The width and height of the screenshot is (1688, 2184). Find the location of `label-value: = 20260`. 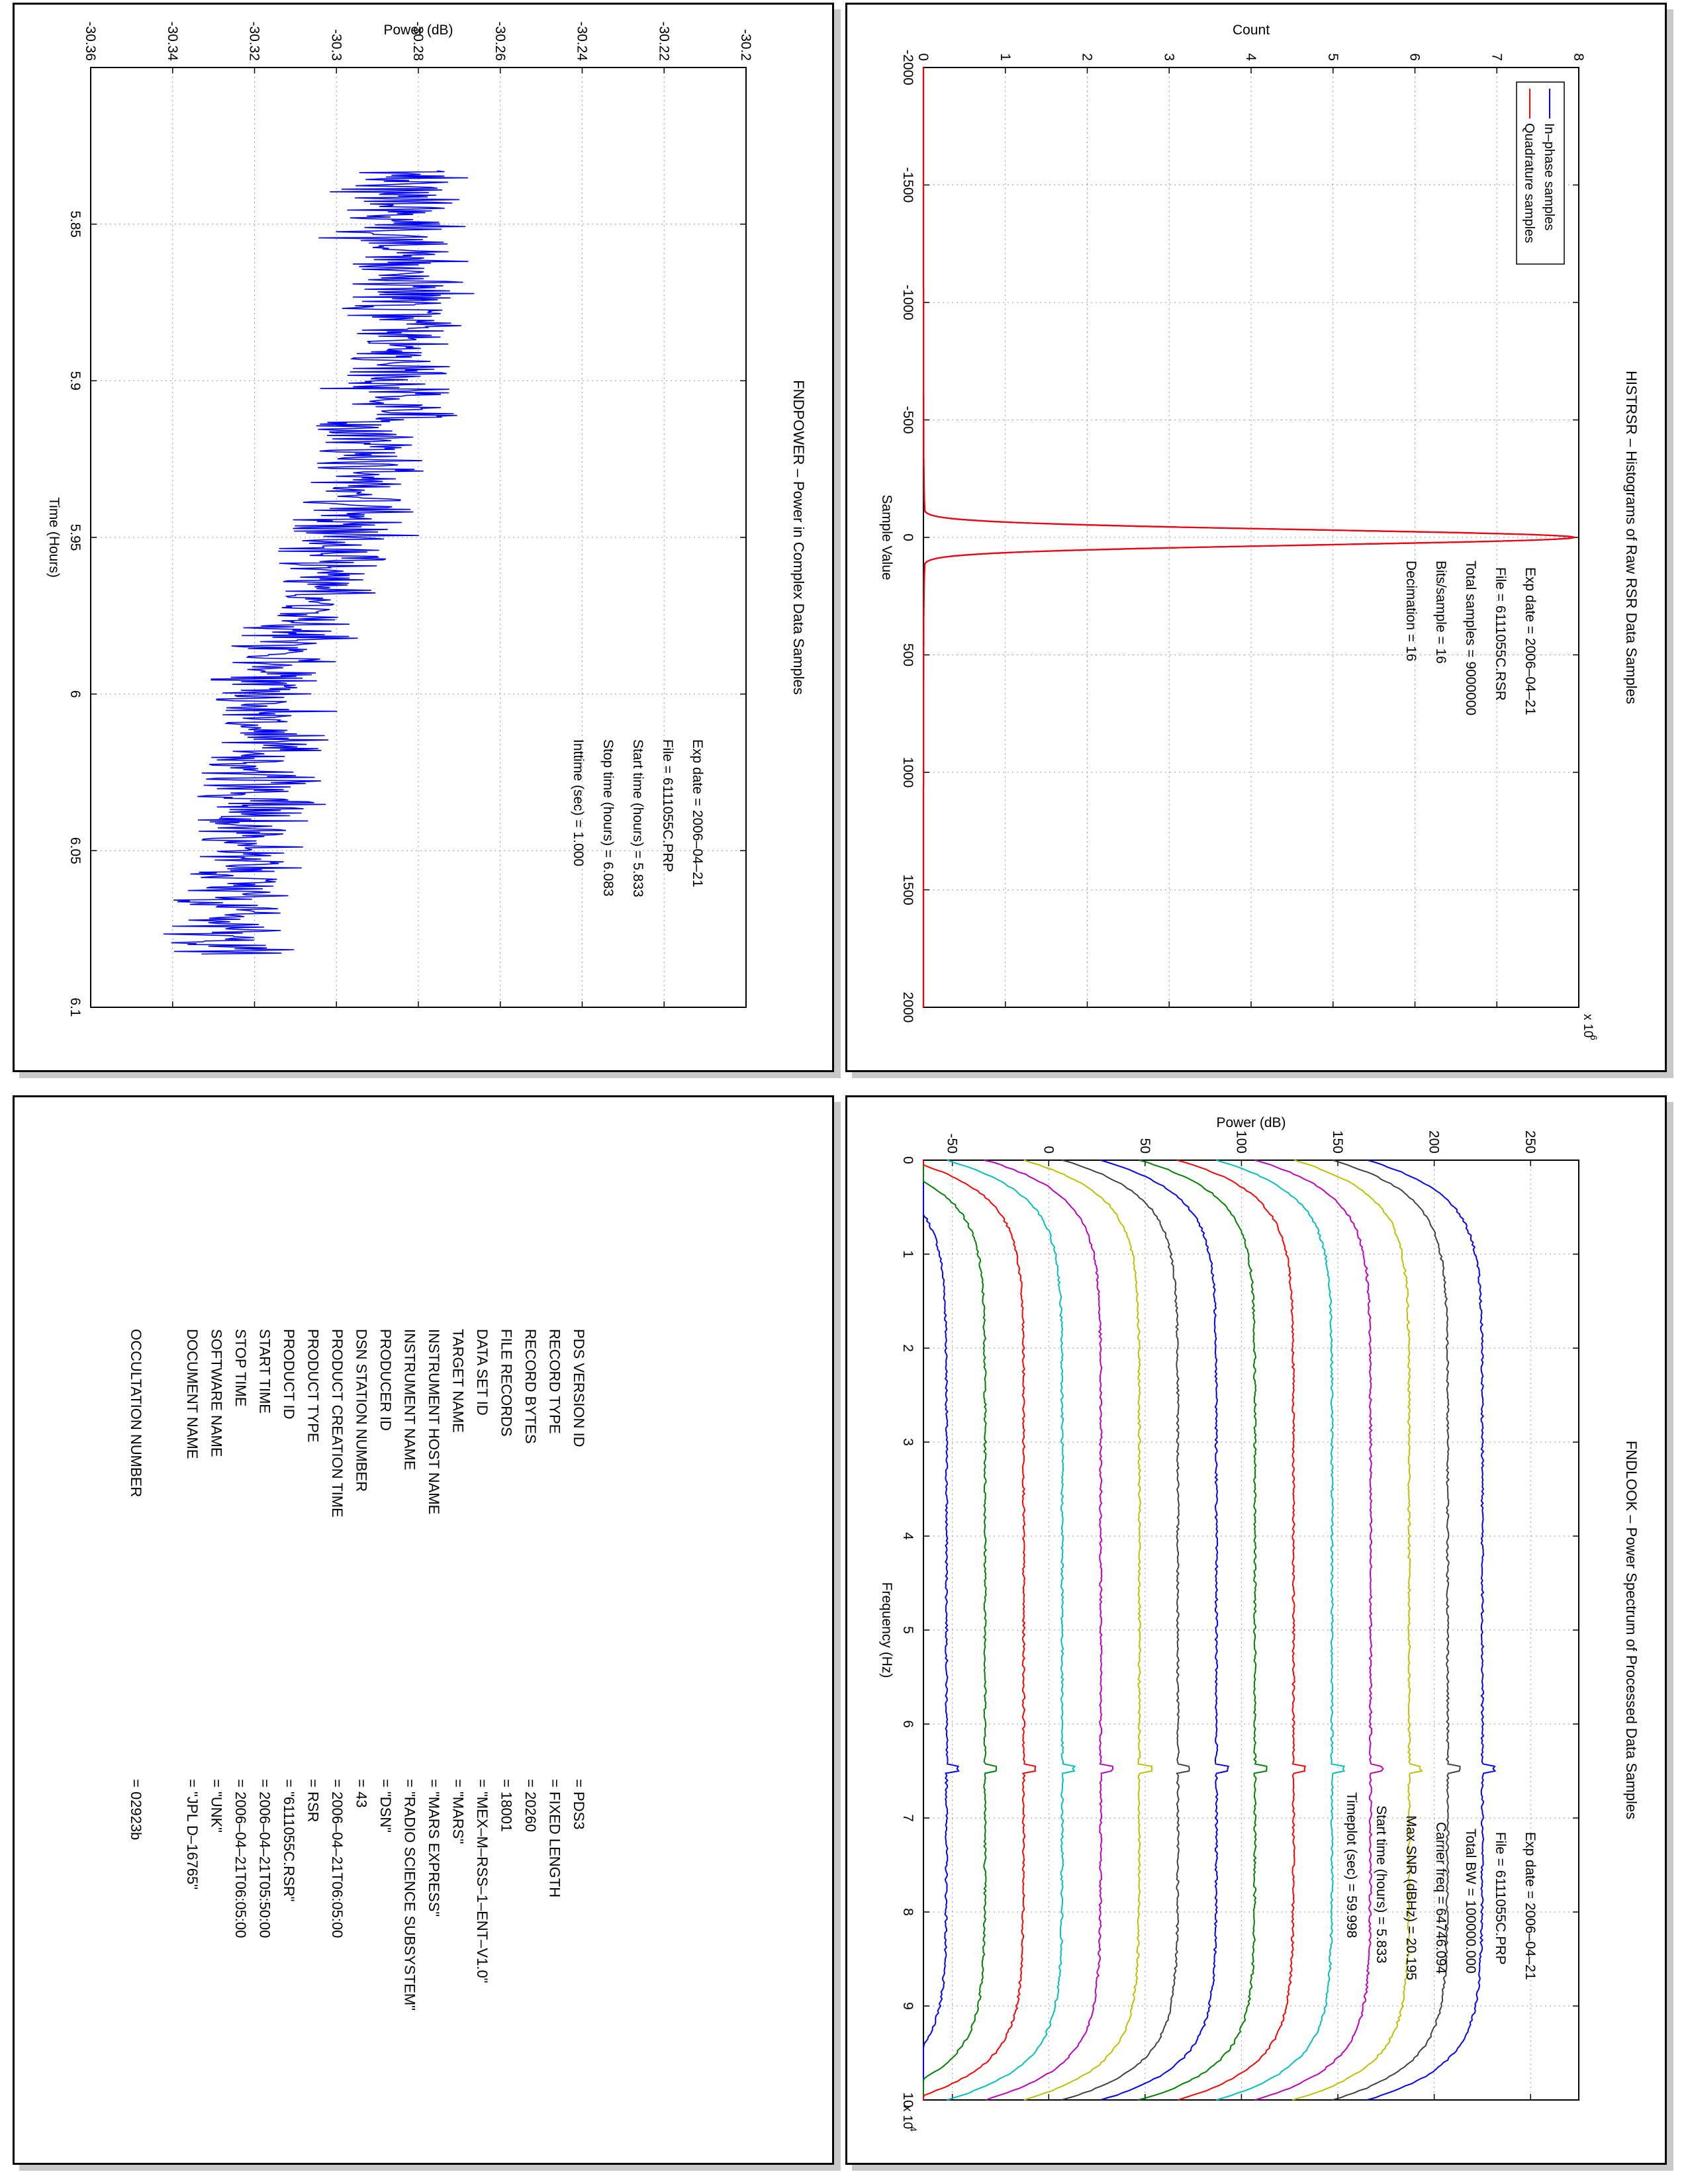

label-value: = 20260 is located at coordinates (530, 1806).